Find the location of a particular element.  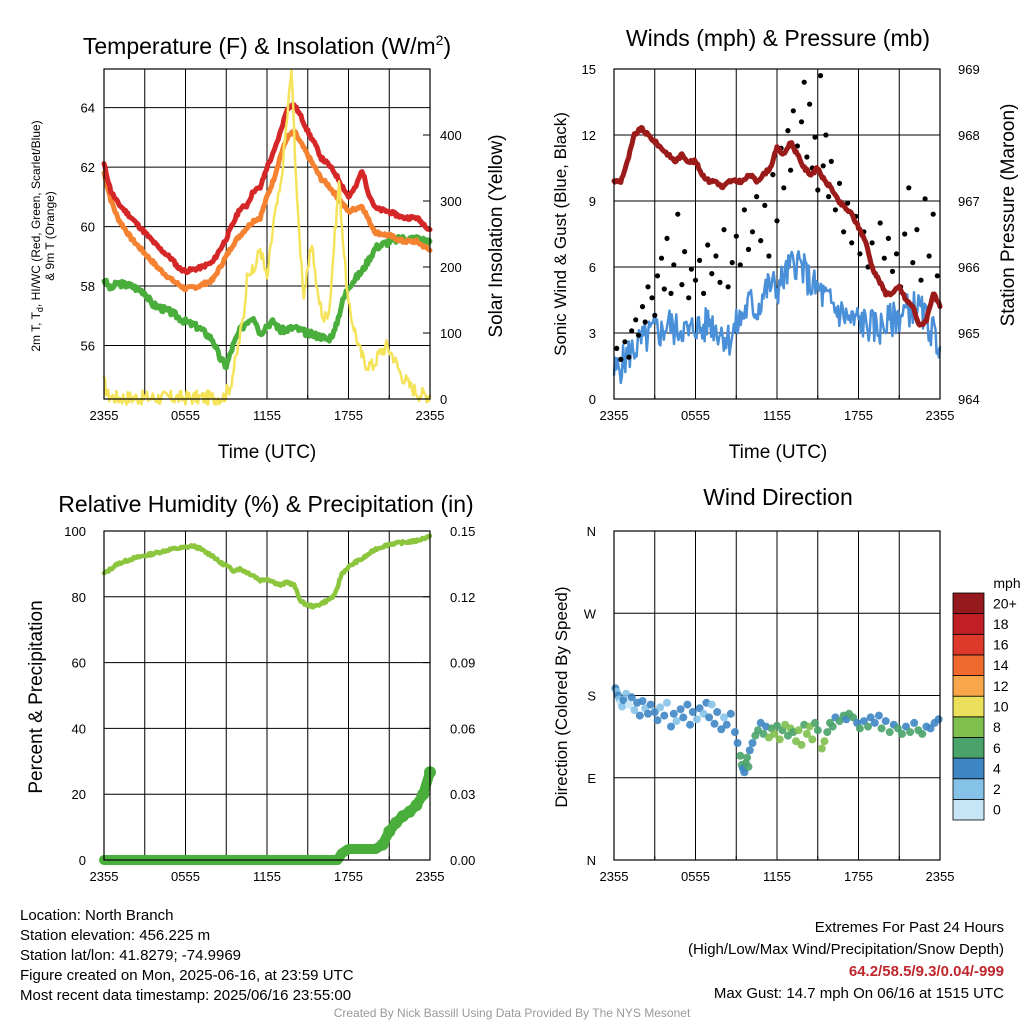

temperature-ytick-right-label: 200 is located at coordinates (451, 267).